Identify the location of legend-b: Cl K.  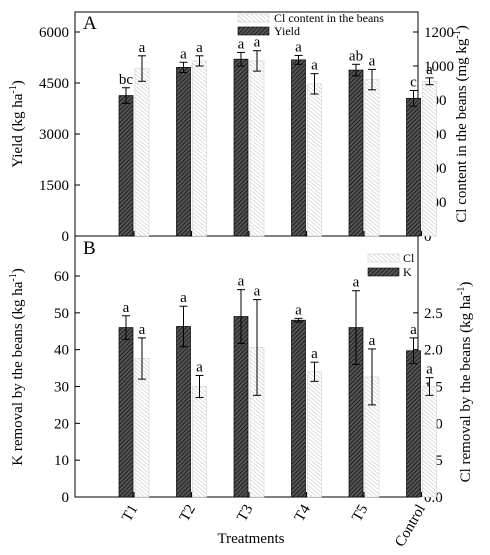
(391, 265).